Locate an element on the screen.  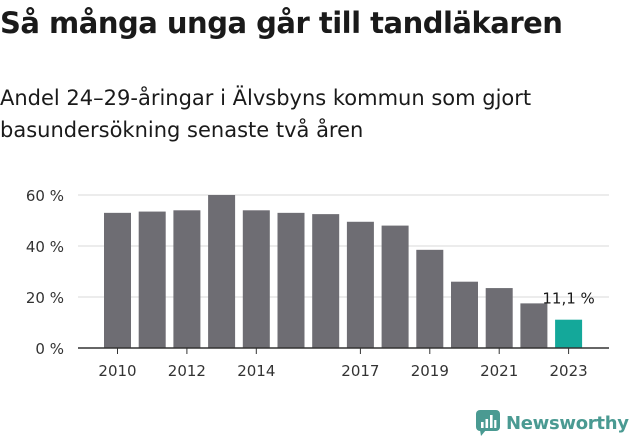
x-tick-label: 2021 is located at coordinates (499, 371).